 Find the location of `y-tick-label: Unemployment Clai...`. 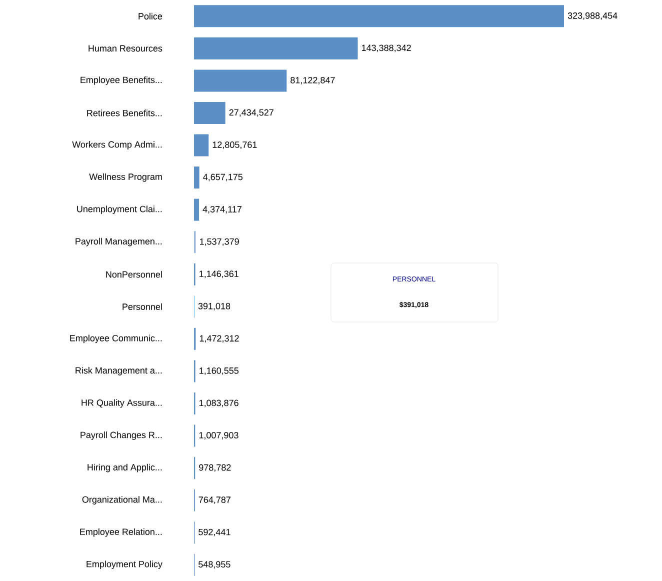

y-tick-label: Unemployment Clai... is located at coordinates (119, 210).